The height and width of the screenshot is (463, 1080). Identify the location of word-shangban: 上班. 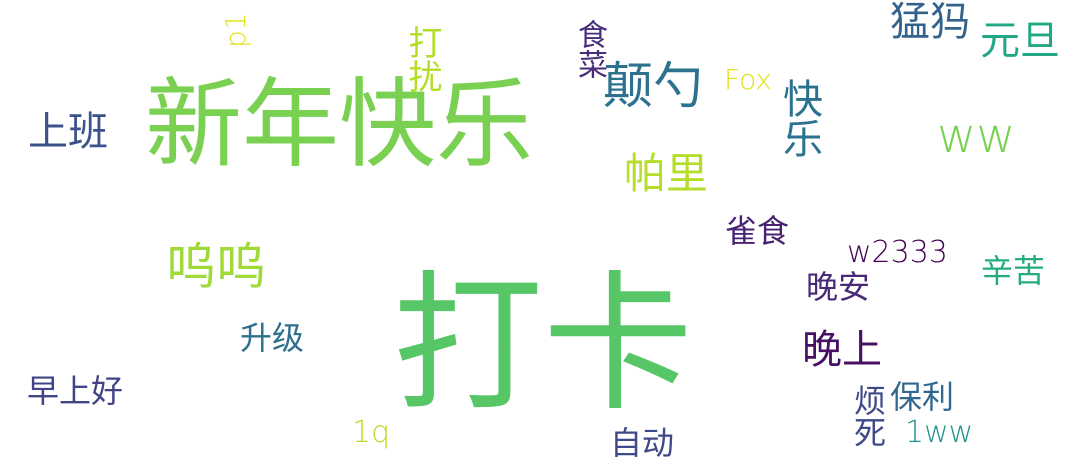
(68, 132).